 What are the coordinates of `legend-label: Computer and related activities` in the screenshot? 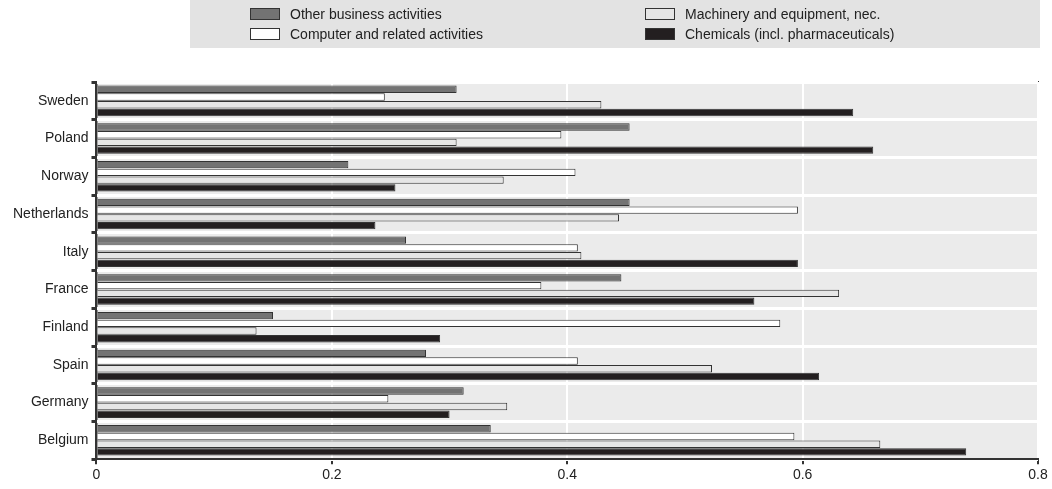 It's located at (386, 34).